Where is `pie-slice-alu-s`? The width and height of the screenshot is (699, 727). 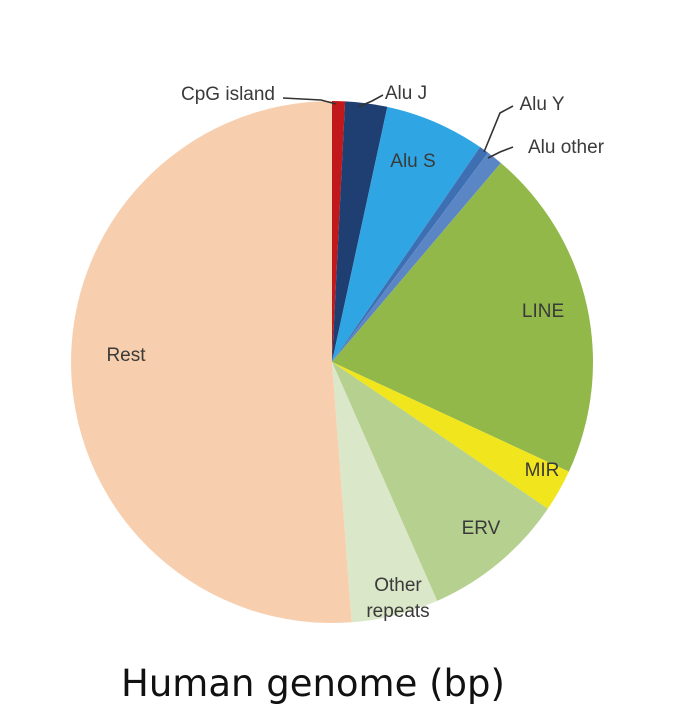
pie-slice-alu-s is located at coordinates (406, 234).